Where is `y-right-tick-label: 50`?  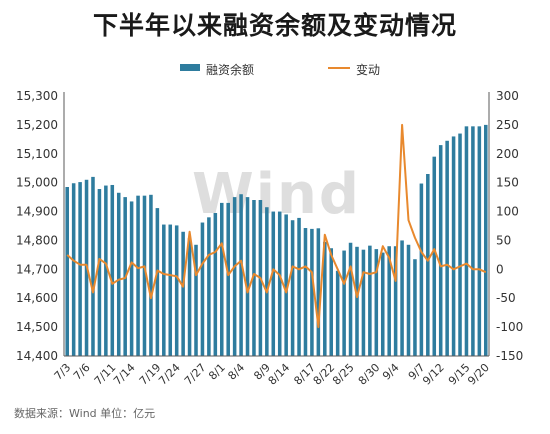
y-right-tick-label: 50 is located at coordinates (503, 240).